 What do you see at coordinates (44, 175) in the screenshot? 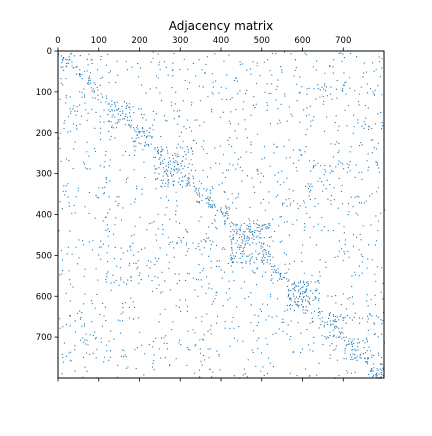
I see `y-tick-label: 300` at bounding box center [44, 175].